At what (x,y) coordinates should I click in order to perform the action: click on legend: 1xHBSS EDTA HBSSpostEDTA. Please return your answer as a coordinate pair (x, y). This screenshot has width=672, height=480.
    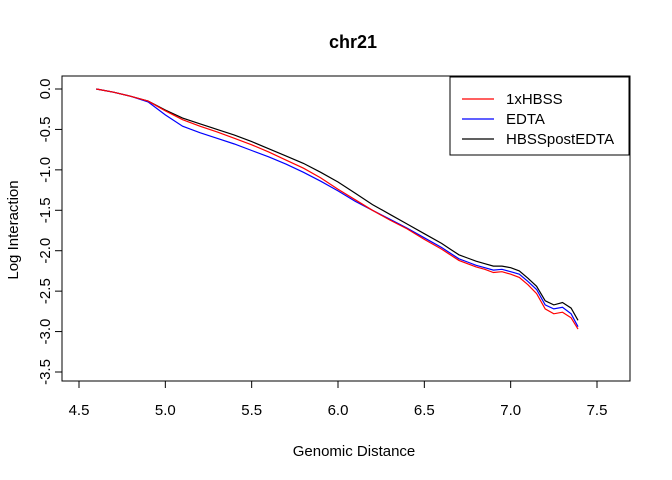
    Looking at the image, I should click on (539, 116).